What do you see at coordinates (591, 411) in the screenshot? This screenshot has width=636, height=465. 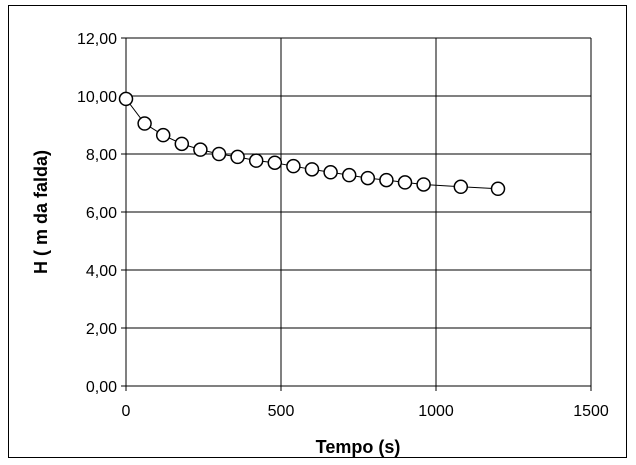 I see `x-tick-label: 1500` at bounding box center [591, 411].